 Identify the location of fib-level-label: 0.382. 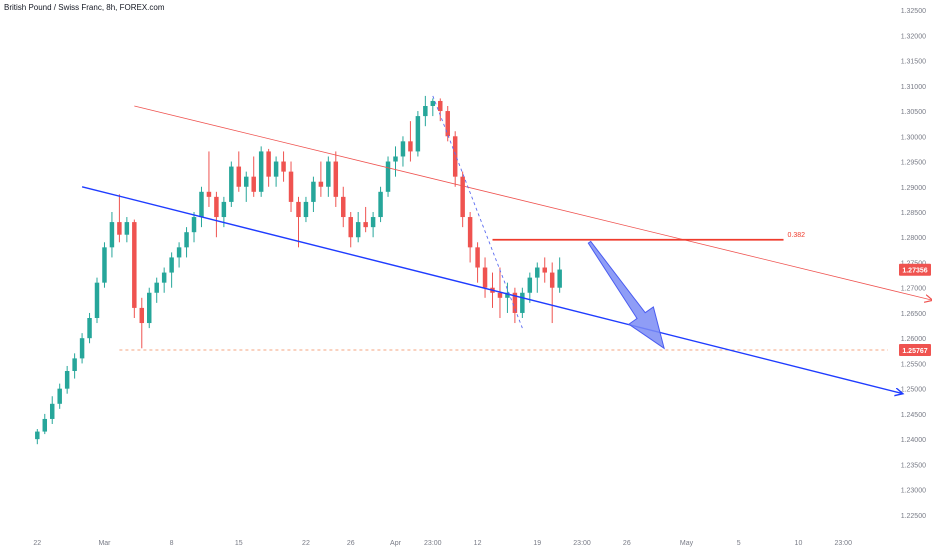
(797, 235).